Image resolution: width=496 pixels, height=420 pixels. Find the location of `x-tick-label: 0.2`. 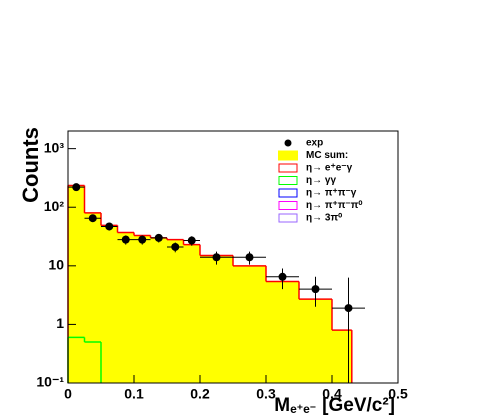

x-tick-label: 0.2 is located at coordinates (200, 394).